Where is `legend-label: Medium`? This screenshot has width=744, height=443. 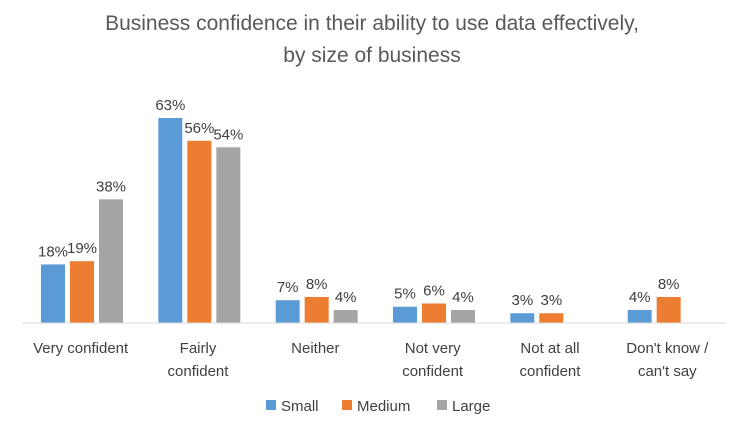 legend-label: Medium is located at coordinates (383, 406).